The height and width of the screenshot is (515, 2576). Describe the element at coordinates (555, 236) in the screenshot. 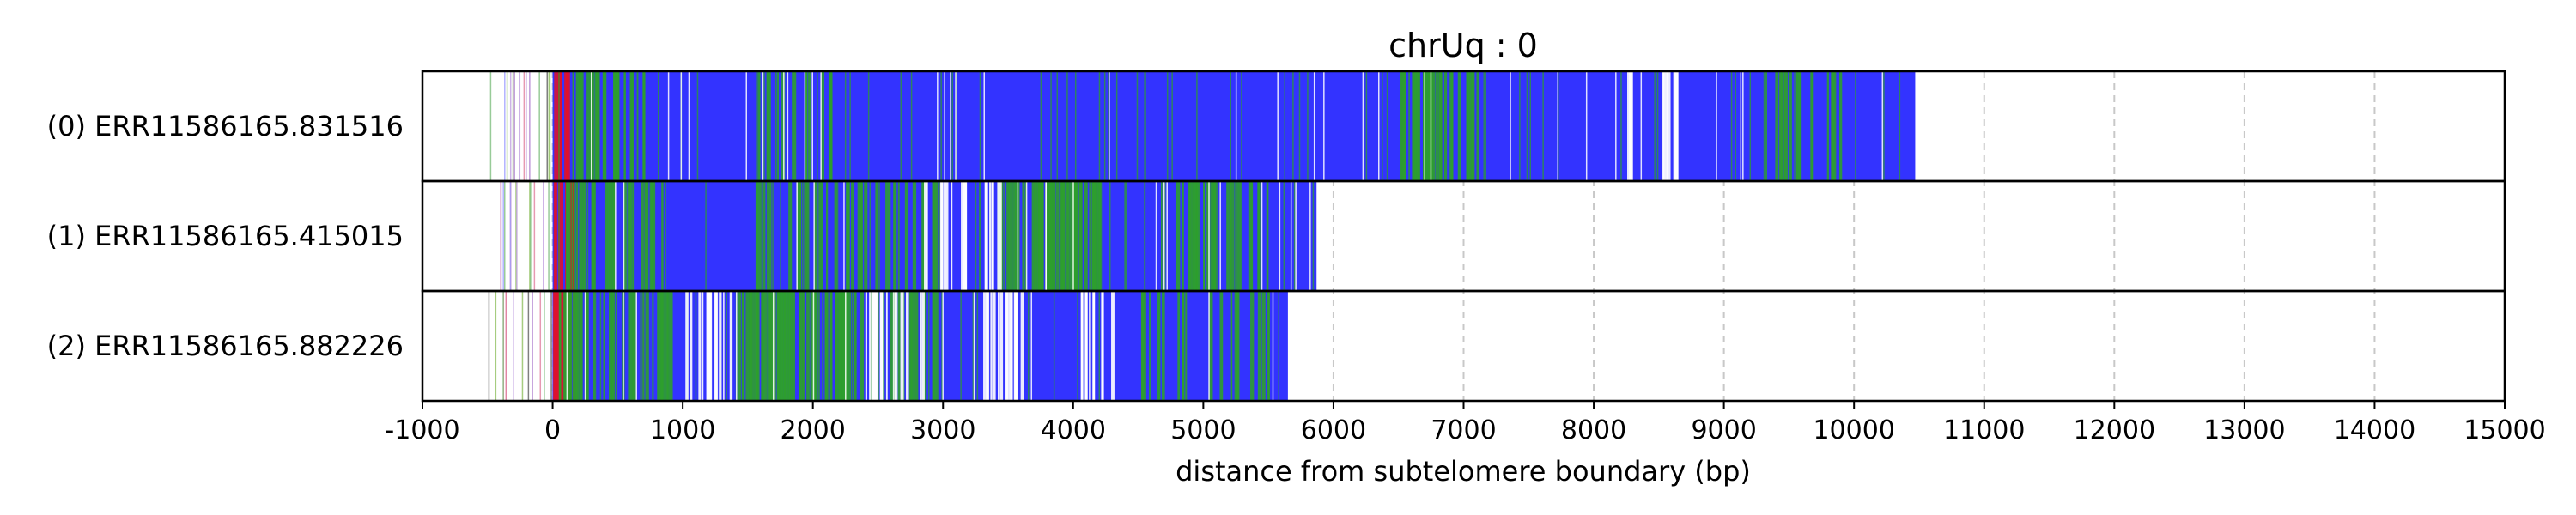

I see `red-mark` at that location.